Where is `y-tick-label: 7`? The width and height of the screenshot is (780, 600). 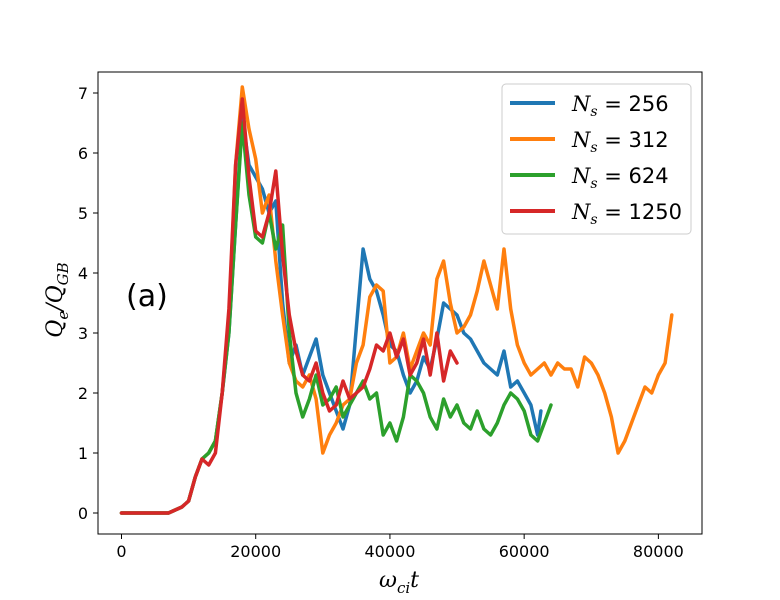
y-tick-label: 7 is located at coordinates (83, 93).